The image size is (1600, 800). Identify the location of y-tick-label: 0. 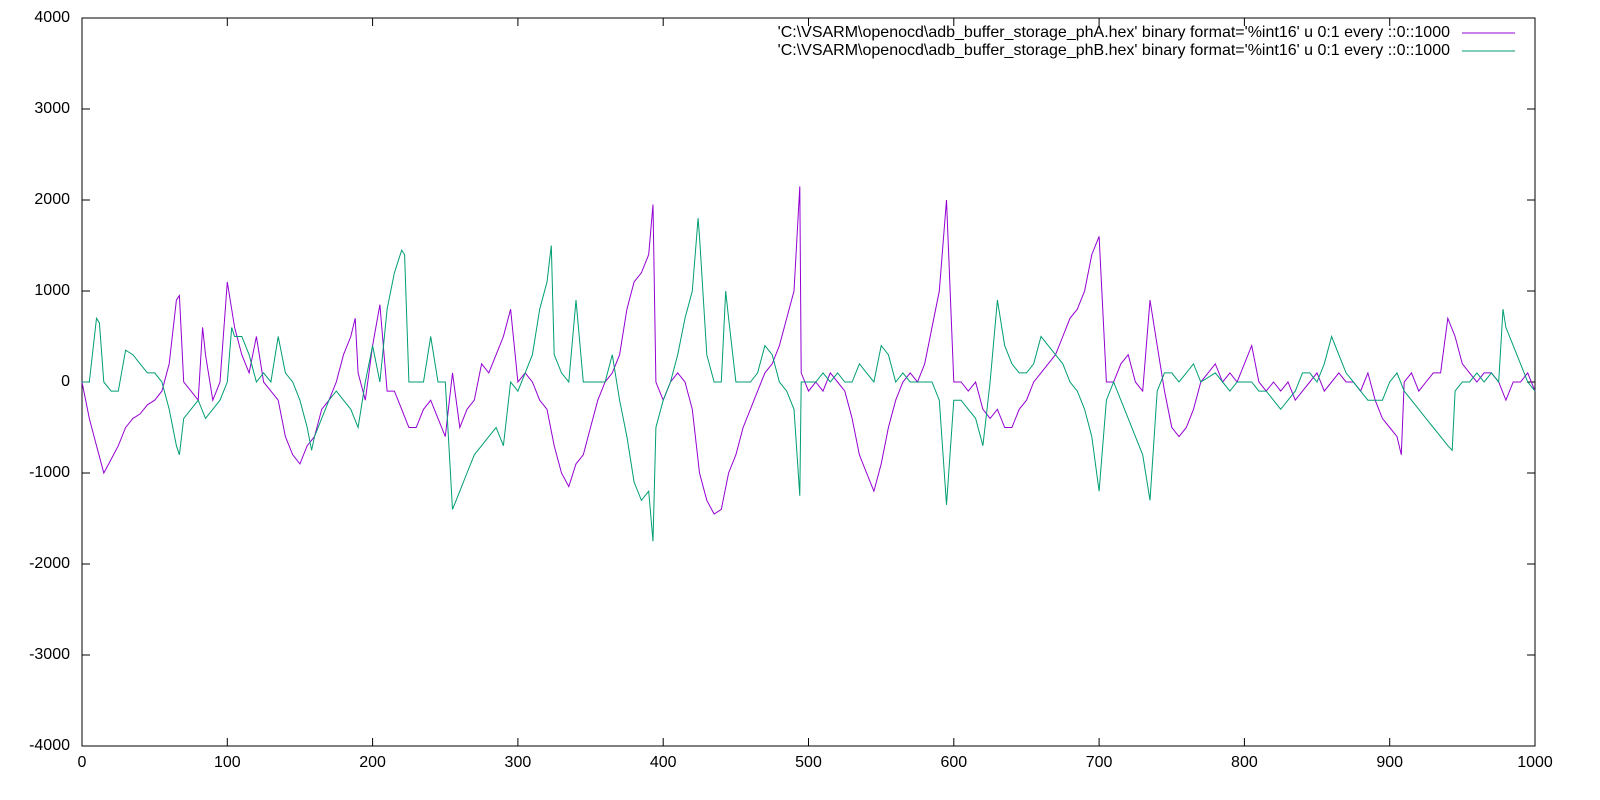
(65, 381).